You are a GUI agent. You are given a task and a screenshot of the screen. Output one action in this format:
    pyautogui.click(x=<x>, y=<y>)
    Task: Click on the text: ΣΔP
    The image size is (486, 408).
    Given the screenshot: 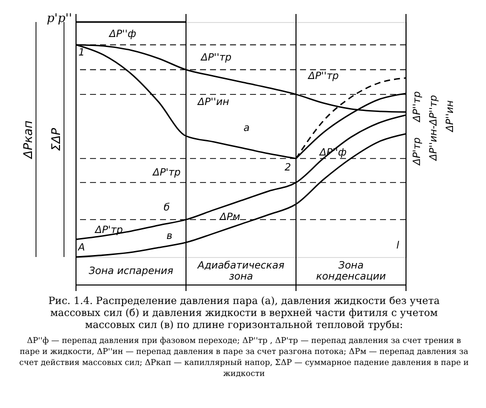 What is the action you would take?
    pyautogui.click(x=56, y=139)
    